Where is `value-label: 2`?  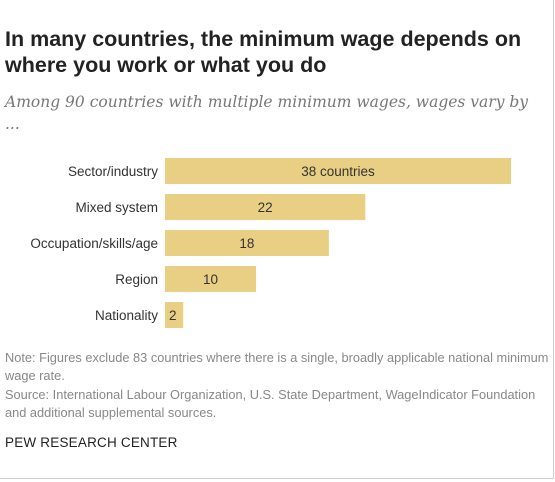
value-label: 2 is located at coordinates (173, 315).